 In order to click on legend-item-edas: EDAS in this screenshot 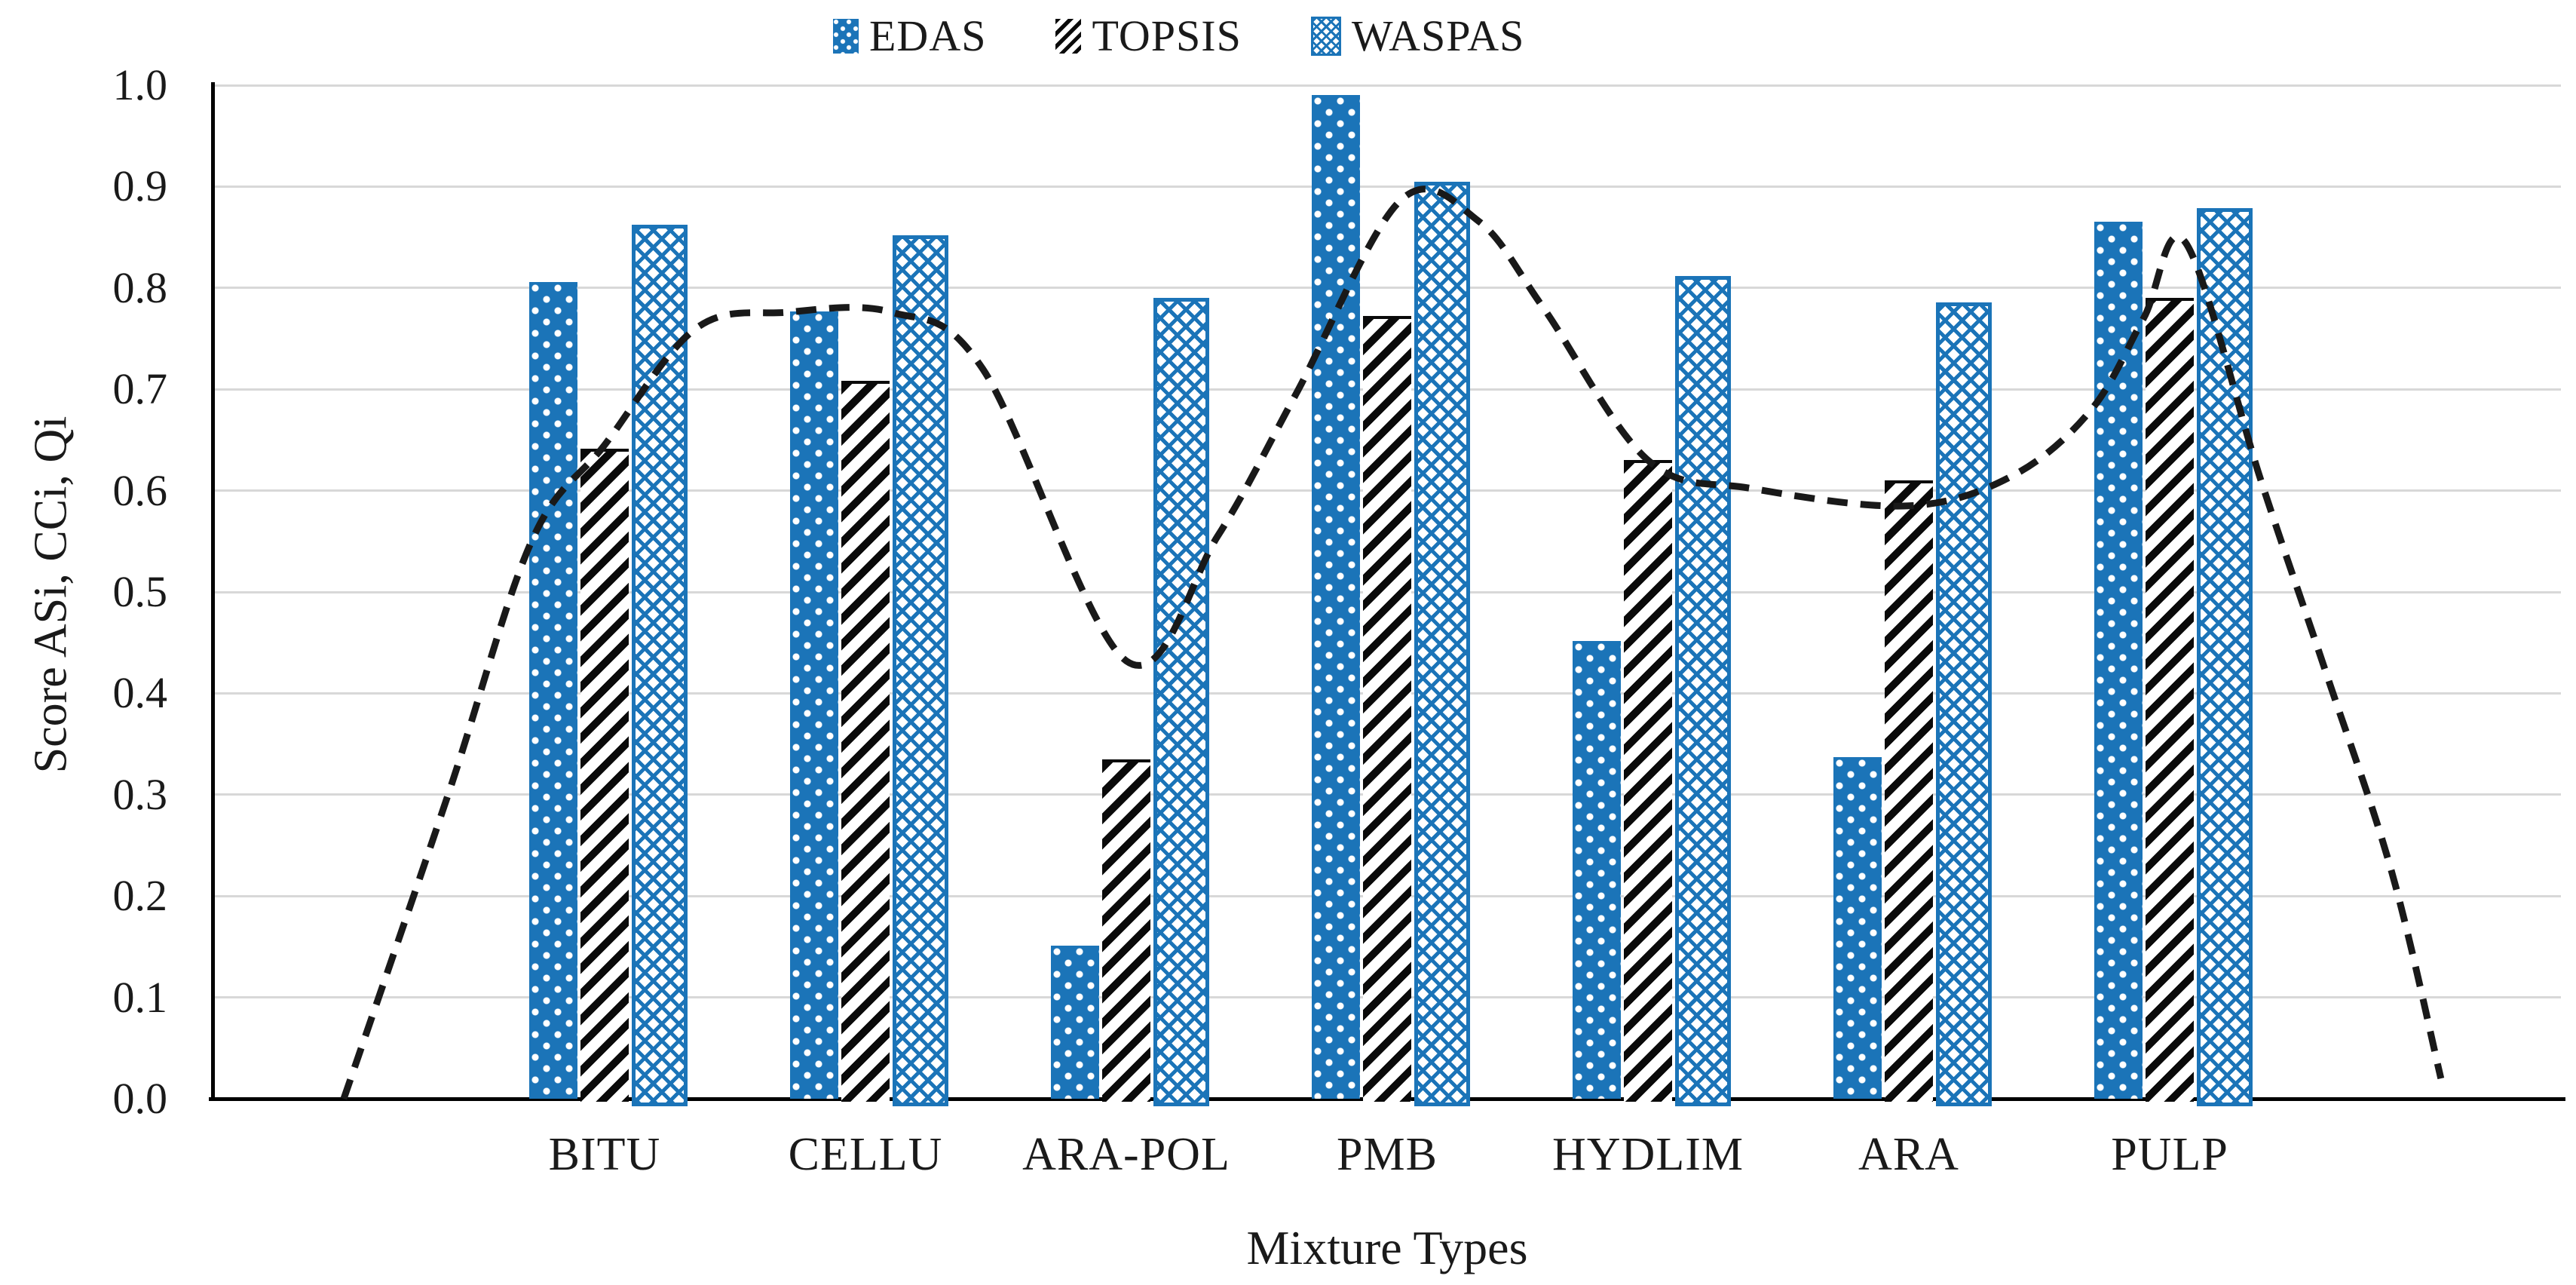, I will do `click(909, 36)`.